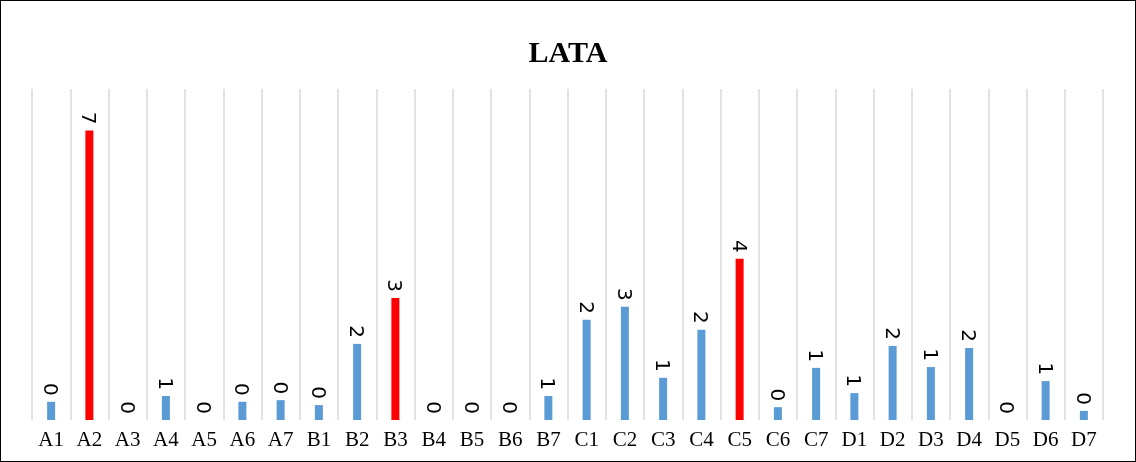  Describe the element at coordinates (1084, 438) in the screenshot. I see `x-tick-label: D7` at that location.